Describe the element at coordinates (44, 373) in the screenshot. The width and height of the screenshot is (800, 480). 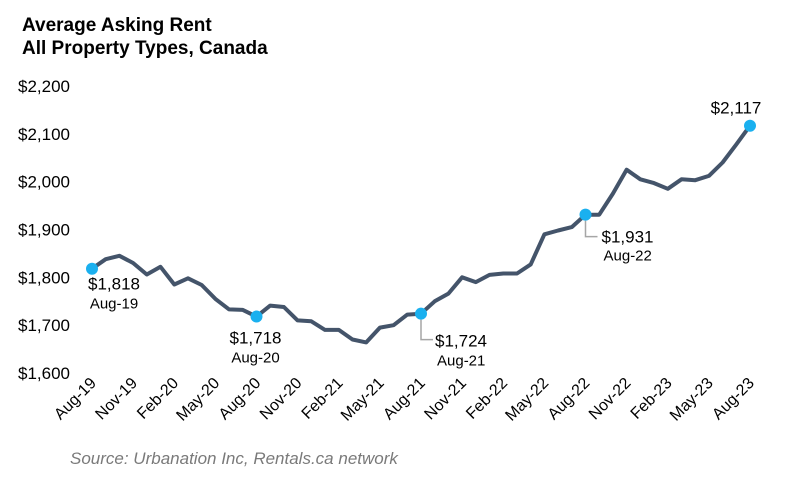
I see `y-tick-label: $1,600` at that location.